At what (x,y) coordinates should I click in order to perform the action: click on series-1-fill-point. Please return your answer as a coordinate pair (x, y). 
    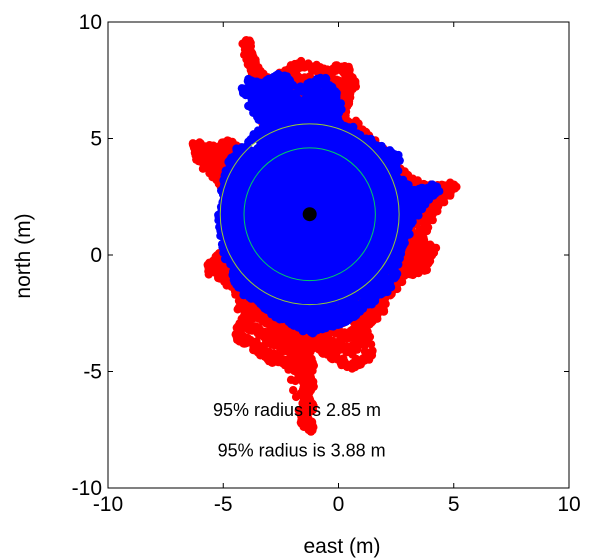
    Looking at the image, I should click on (224, 142).